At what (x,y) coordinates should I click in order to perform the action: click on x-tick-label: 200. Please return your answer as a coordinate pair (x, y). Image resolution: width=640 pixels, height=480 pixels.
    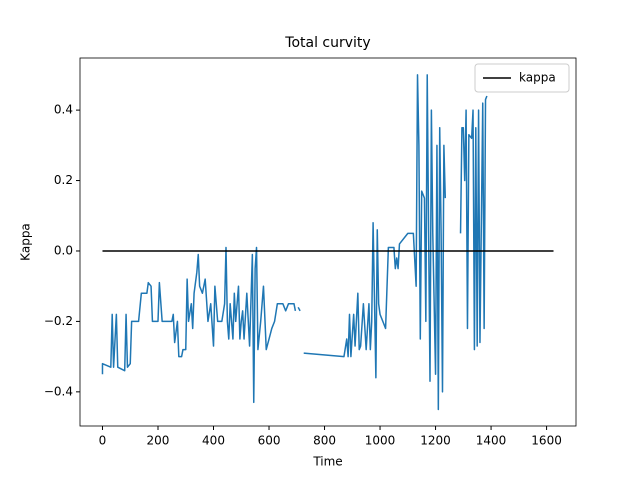
    Looking at the image, I should click on (158, 441).